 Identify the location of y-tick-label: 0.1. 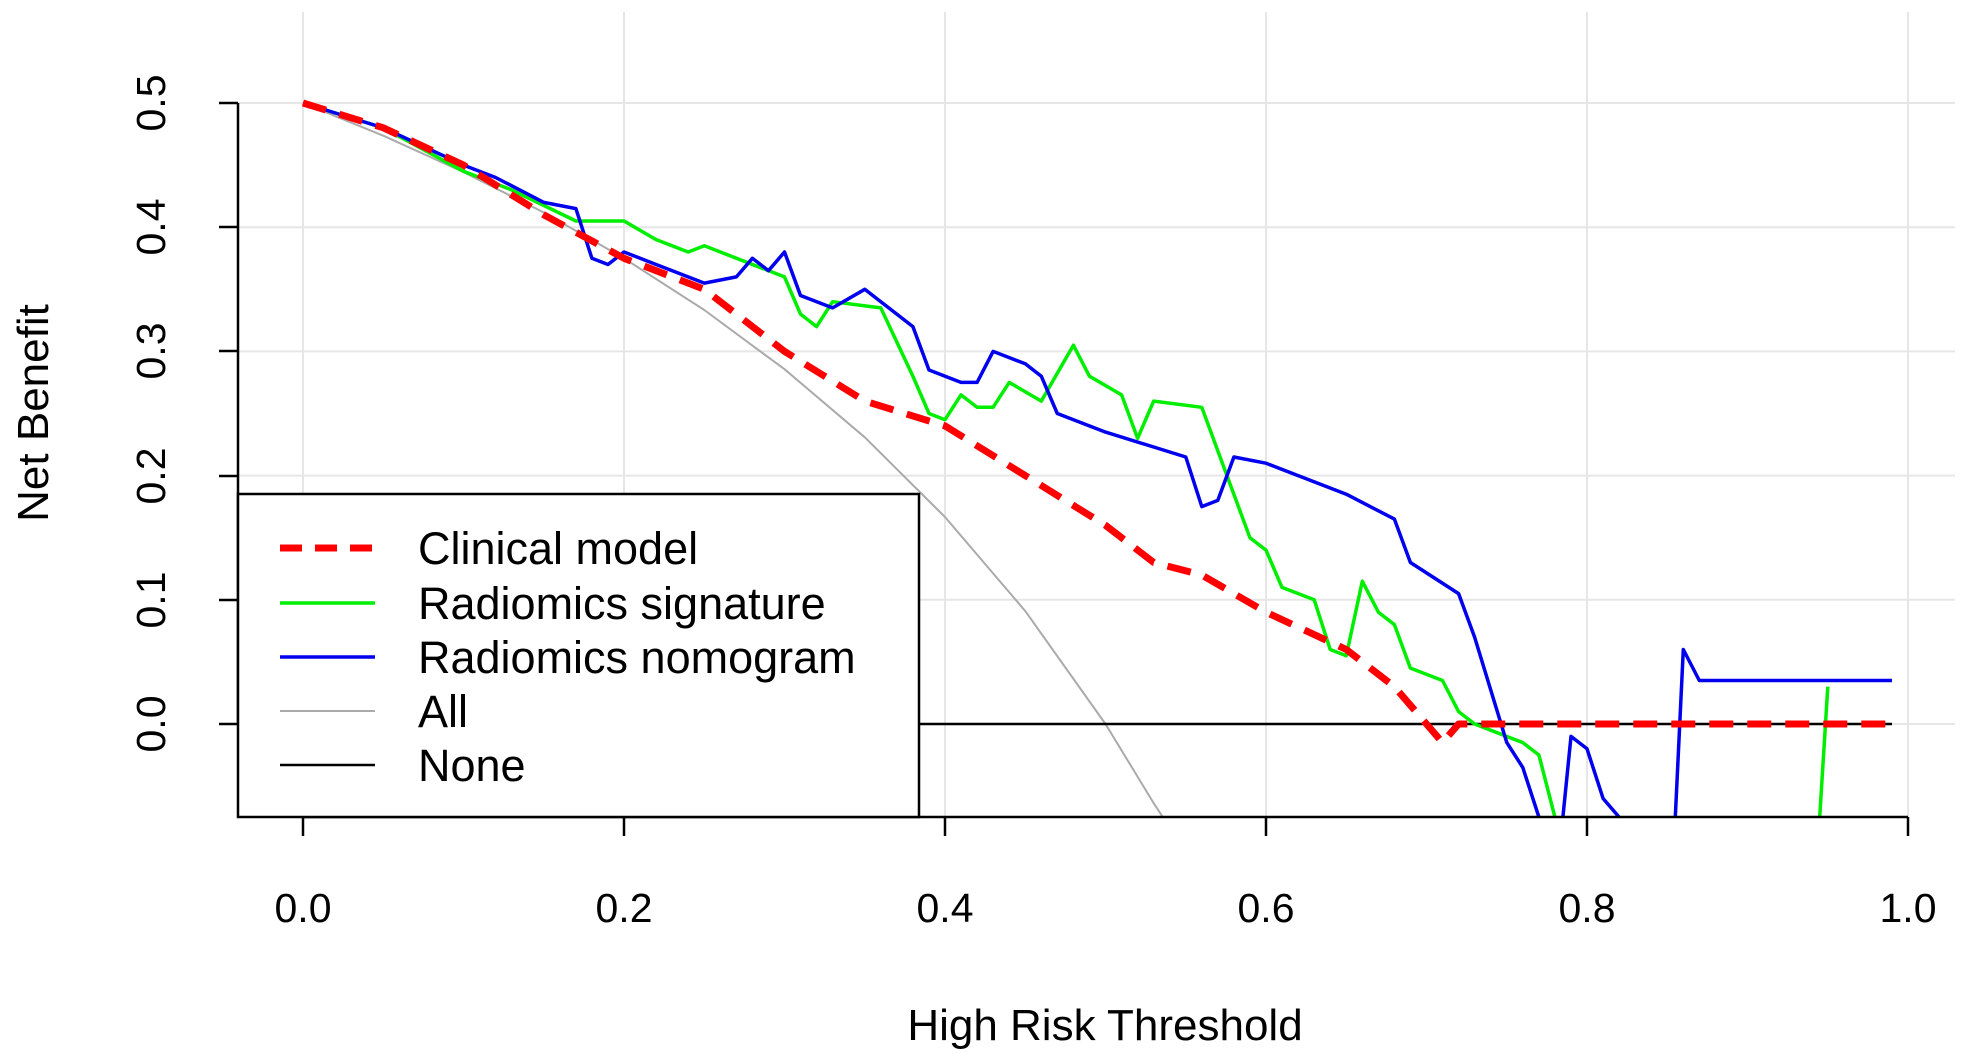
(151, 600).